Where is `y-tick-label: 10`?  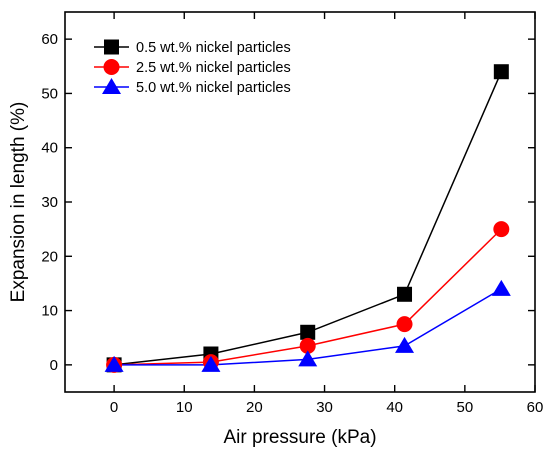
y-tick-label: 10 is located at coordinates (49, 311).